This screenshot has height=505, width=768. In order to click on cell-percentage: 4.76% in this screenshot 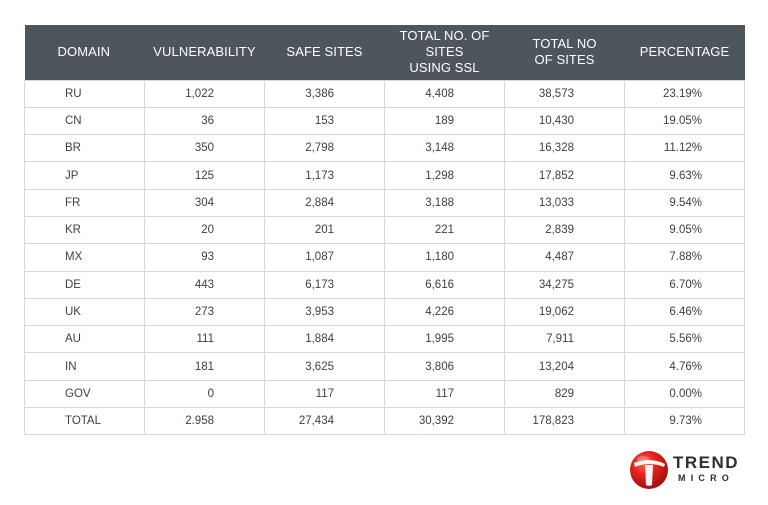, I will do `click(684, 366)`.